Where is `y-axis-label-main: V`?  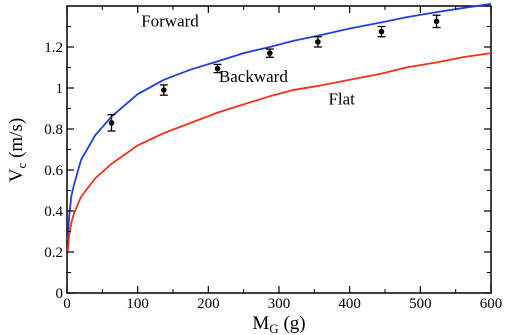 y-axis-label-main: V is located at coordinates (16, 175).